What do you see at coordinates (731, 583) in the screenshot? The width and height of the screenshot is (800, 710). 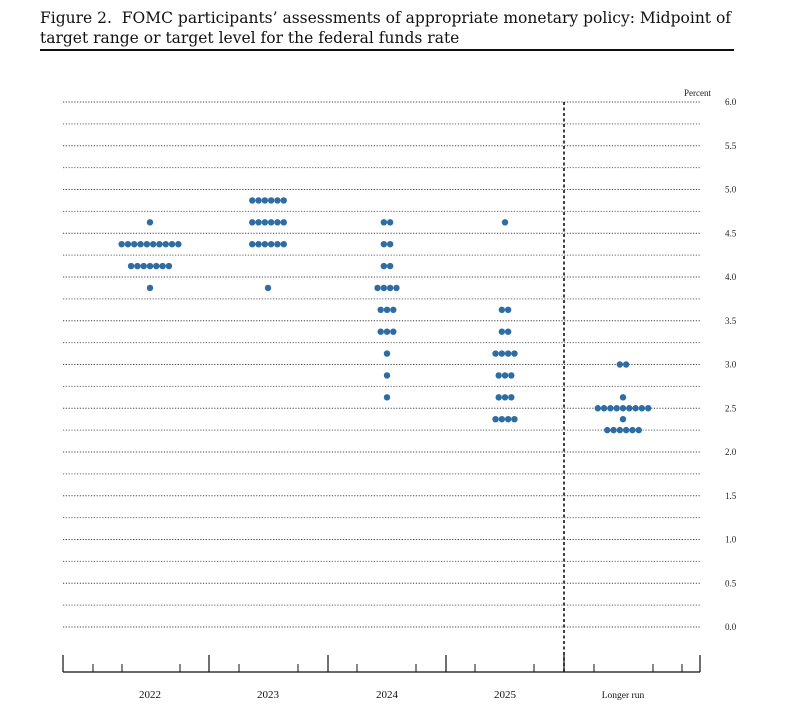 I see `y-tick-label: 0.5` at bounding box center [731, 583].